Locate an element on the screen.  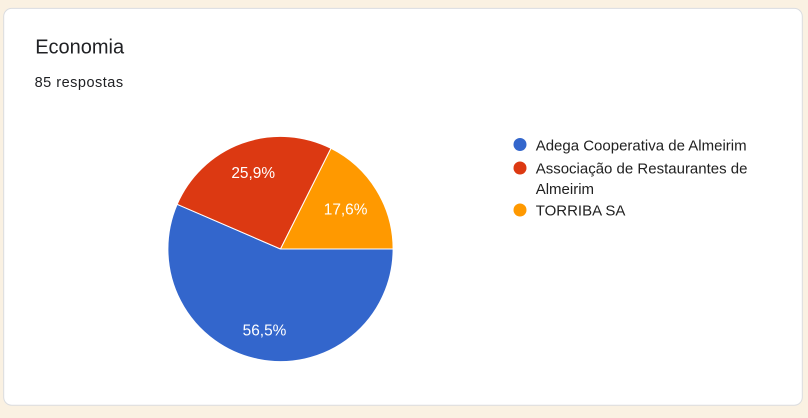
svg-text: Almeirim is located at coordinates (565, 189).